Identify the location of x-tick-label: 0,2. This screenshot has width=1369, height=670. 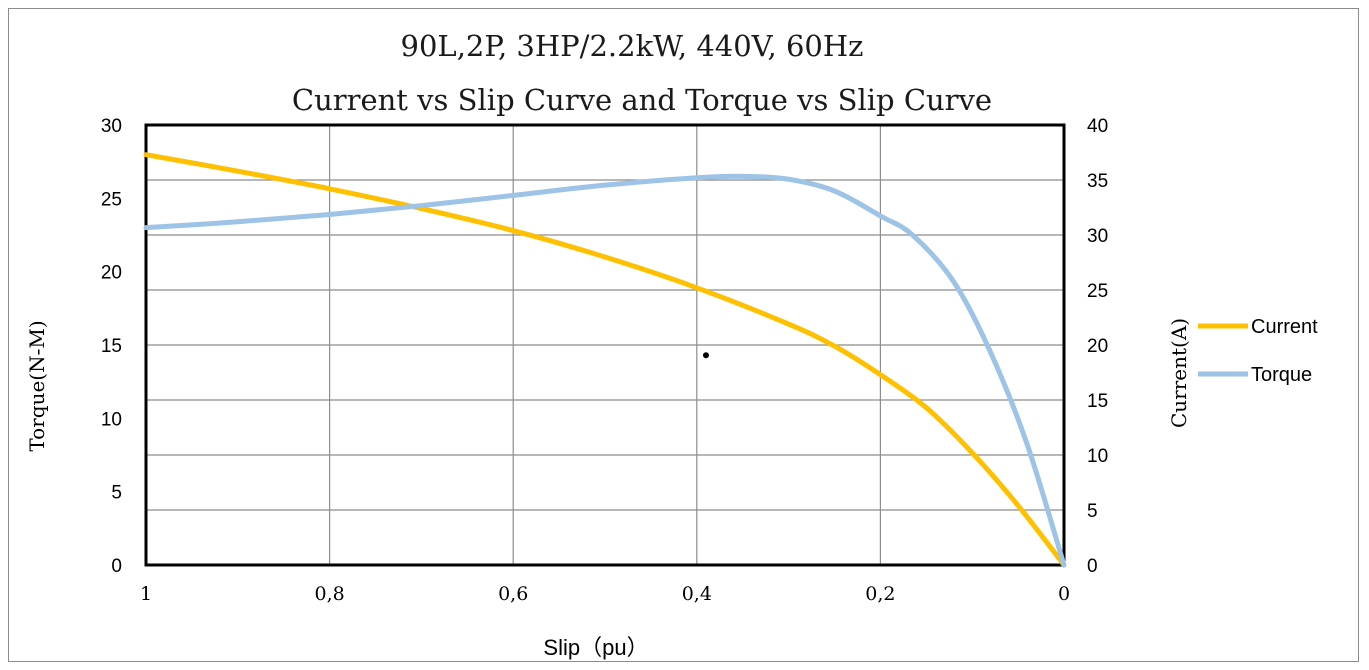
(880, 594).